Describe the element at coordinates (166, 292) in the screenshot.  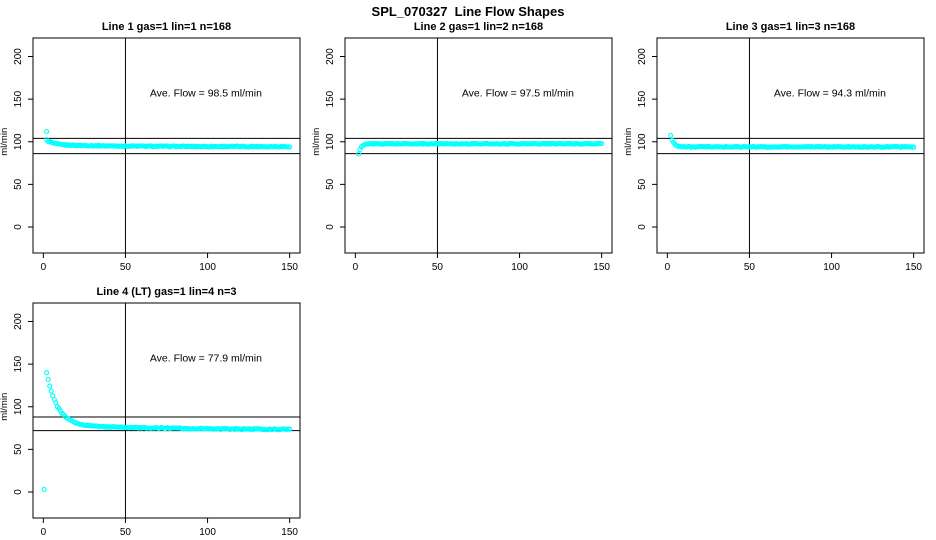
I see `subplot-title: Line 4 (LT) gas=1 lin=4 n=3` at that location.